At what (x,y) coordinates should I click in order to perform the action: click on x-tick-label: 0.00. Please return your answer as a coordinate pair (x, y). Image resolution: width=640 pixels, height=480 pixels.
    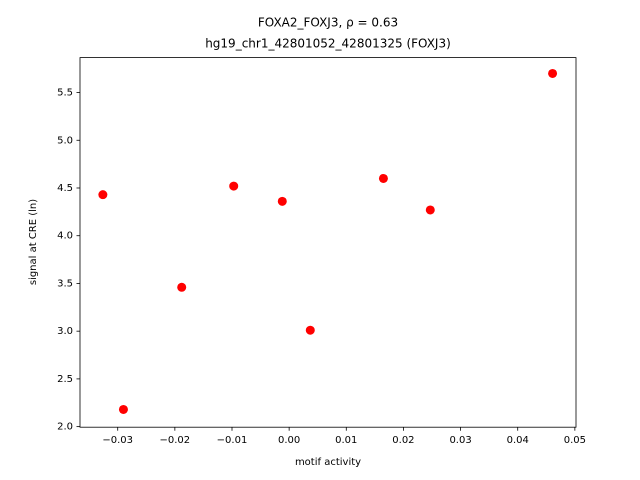
    Looking at the image, I should click on (289, 440).